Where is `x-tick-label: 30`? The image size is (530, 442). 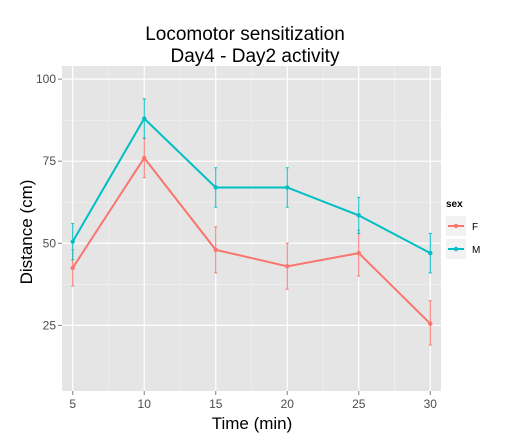 x-tick-label: 30 is located at coordinates (431, 404).